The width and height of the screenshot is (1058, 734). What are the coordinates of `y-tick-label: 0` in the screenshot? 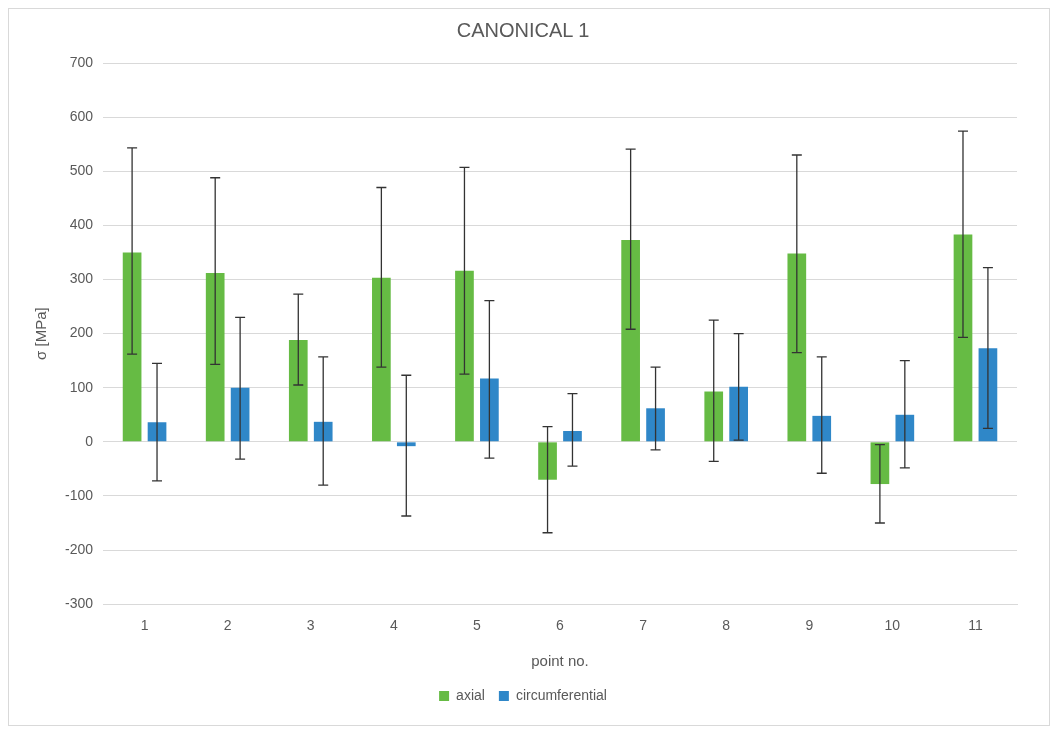 It's located at (89, 440).